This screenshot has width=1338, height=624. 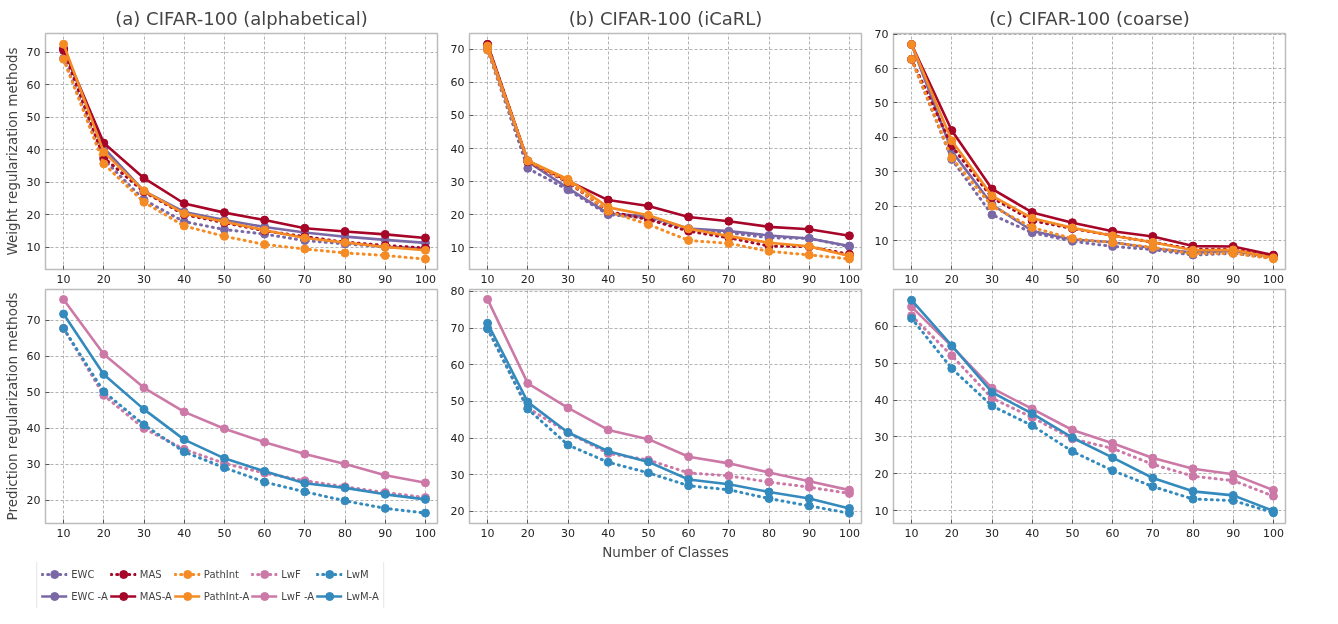 What do you see at coordinates (362, 596) in the screenshot?
I see `legend-label: LwM-A` at bounding box center [362, 596].